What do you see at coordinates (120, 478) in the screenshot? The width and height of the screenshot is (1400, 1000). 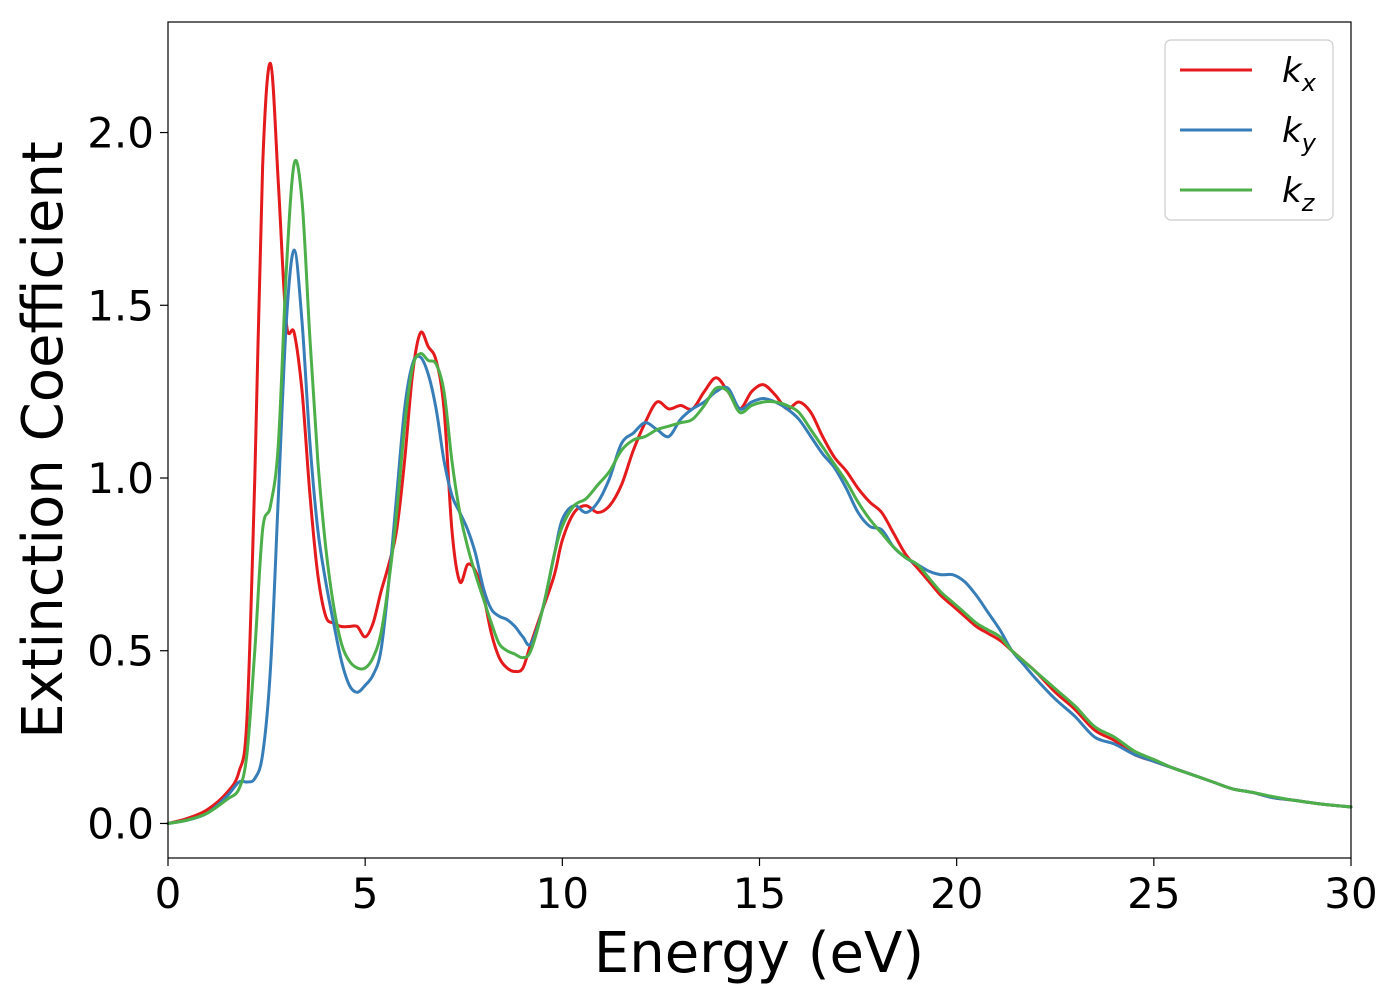 I see `y-tick-label: 1.0` at bounding box center [120, 478].